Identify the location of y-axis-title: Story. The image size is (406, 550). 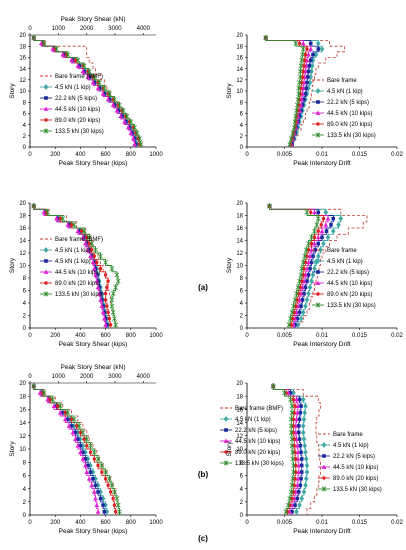
(12, 91).